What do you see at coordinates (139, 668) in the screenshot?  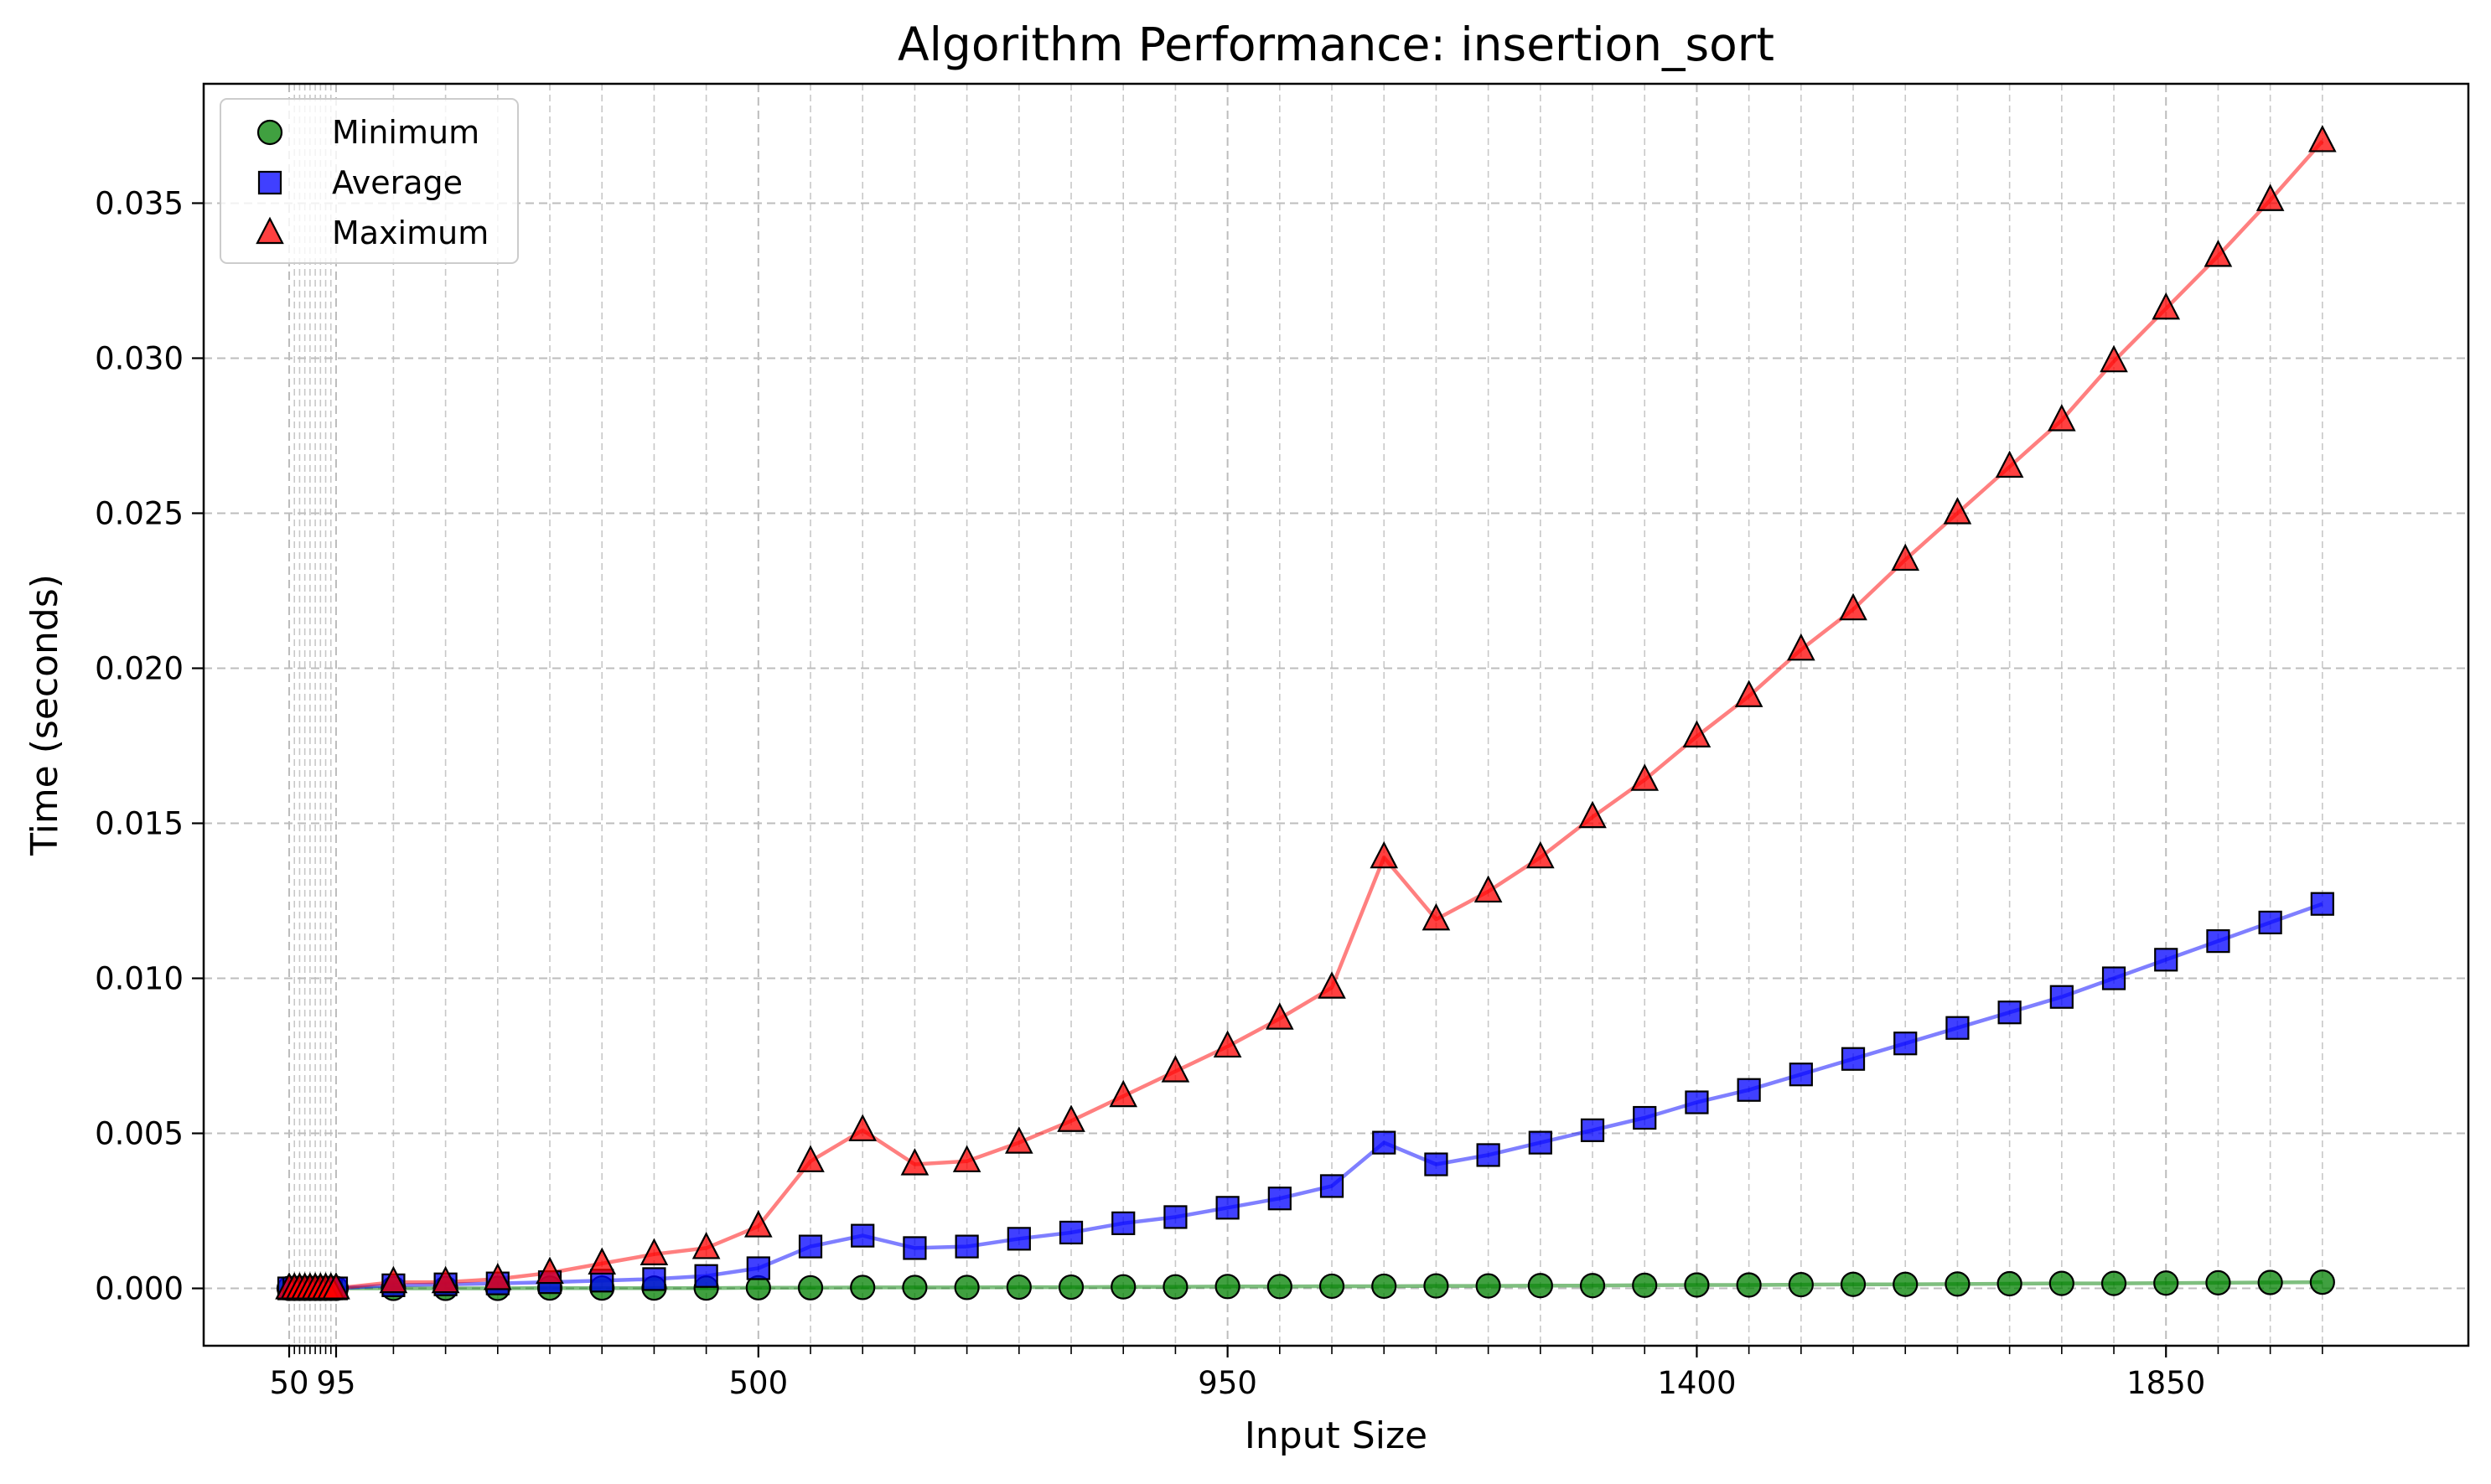 I see `y-tick-label-4: 0.020` at bounding box center [139, 668].